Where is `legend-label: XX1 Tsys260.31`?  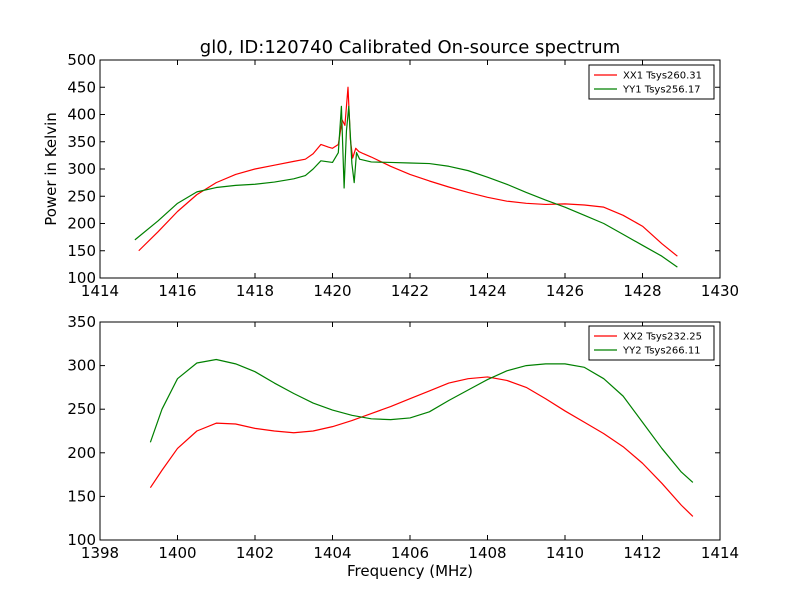
legend-label: XX1 Tsys260.31 is located at coordinates (662, 76).